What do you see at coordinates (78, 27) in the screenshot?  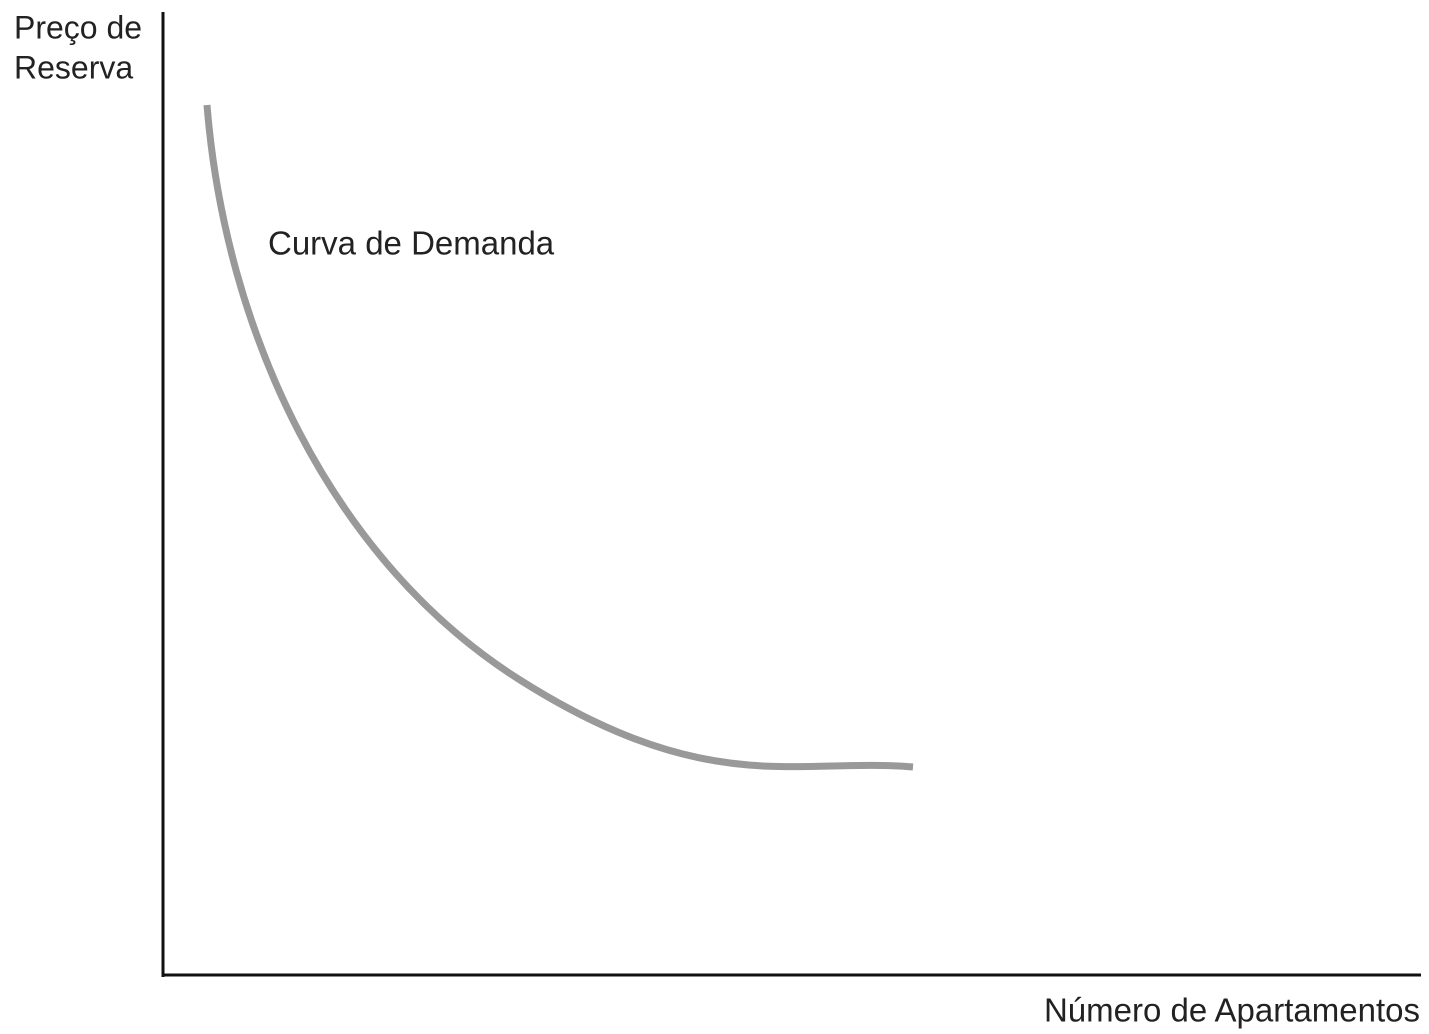 I see `y-axis-label: Preço de` at bounding box center [78, 27].